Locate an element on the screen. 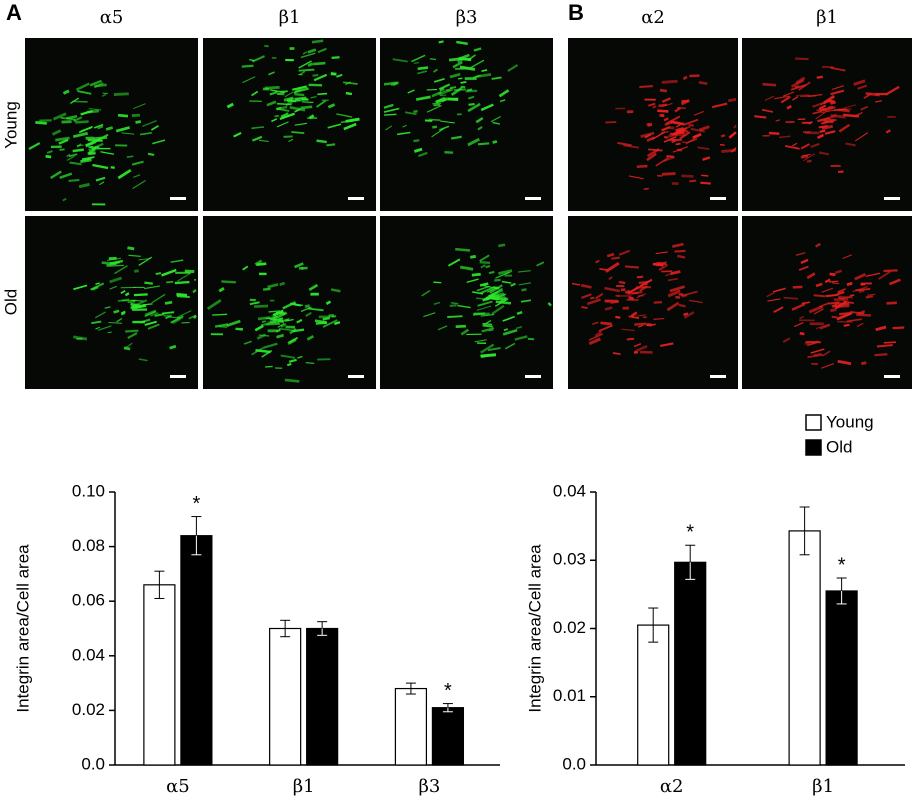 The height and width of the screenshot is (803, 920). x-tick-label: β3 is located at coordinates (429, 786).